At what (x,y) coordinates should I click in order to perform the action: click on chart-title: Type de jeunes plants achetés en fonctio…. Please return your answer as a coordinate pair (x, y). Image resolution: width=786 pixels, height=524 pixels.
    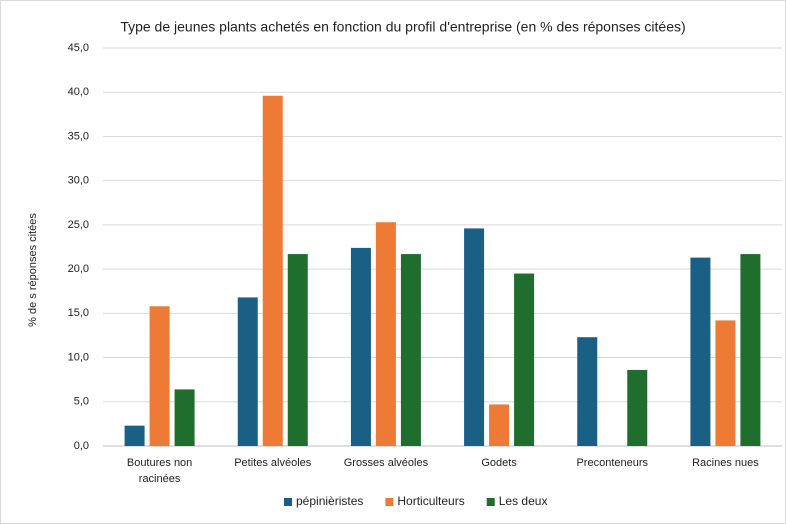
    Looking at the image, I should click on (402, 27).